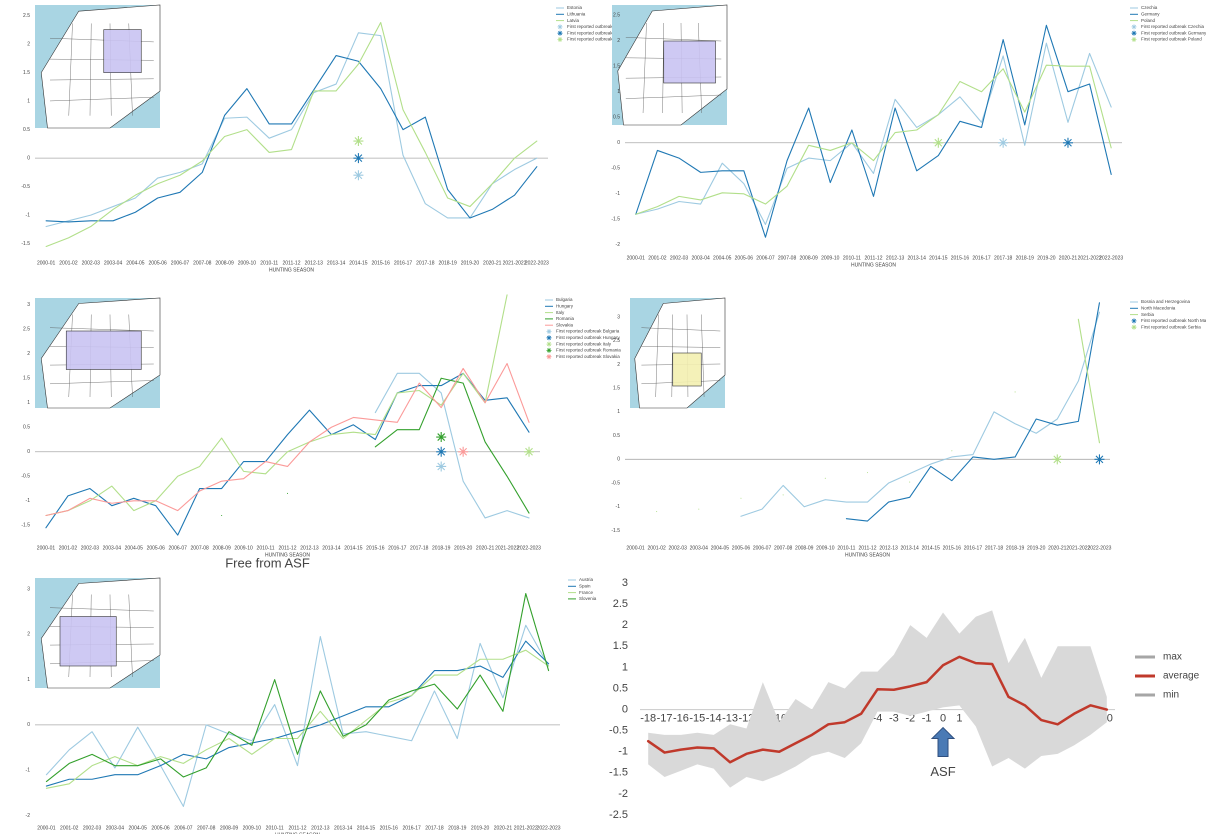 Image resolution: width=1206 pixels, height=834 pixels. Describe the element at coordinates (689, 62) in the screenshot. I see `map-highlight` at that location.